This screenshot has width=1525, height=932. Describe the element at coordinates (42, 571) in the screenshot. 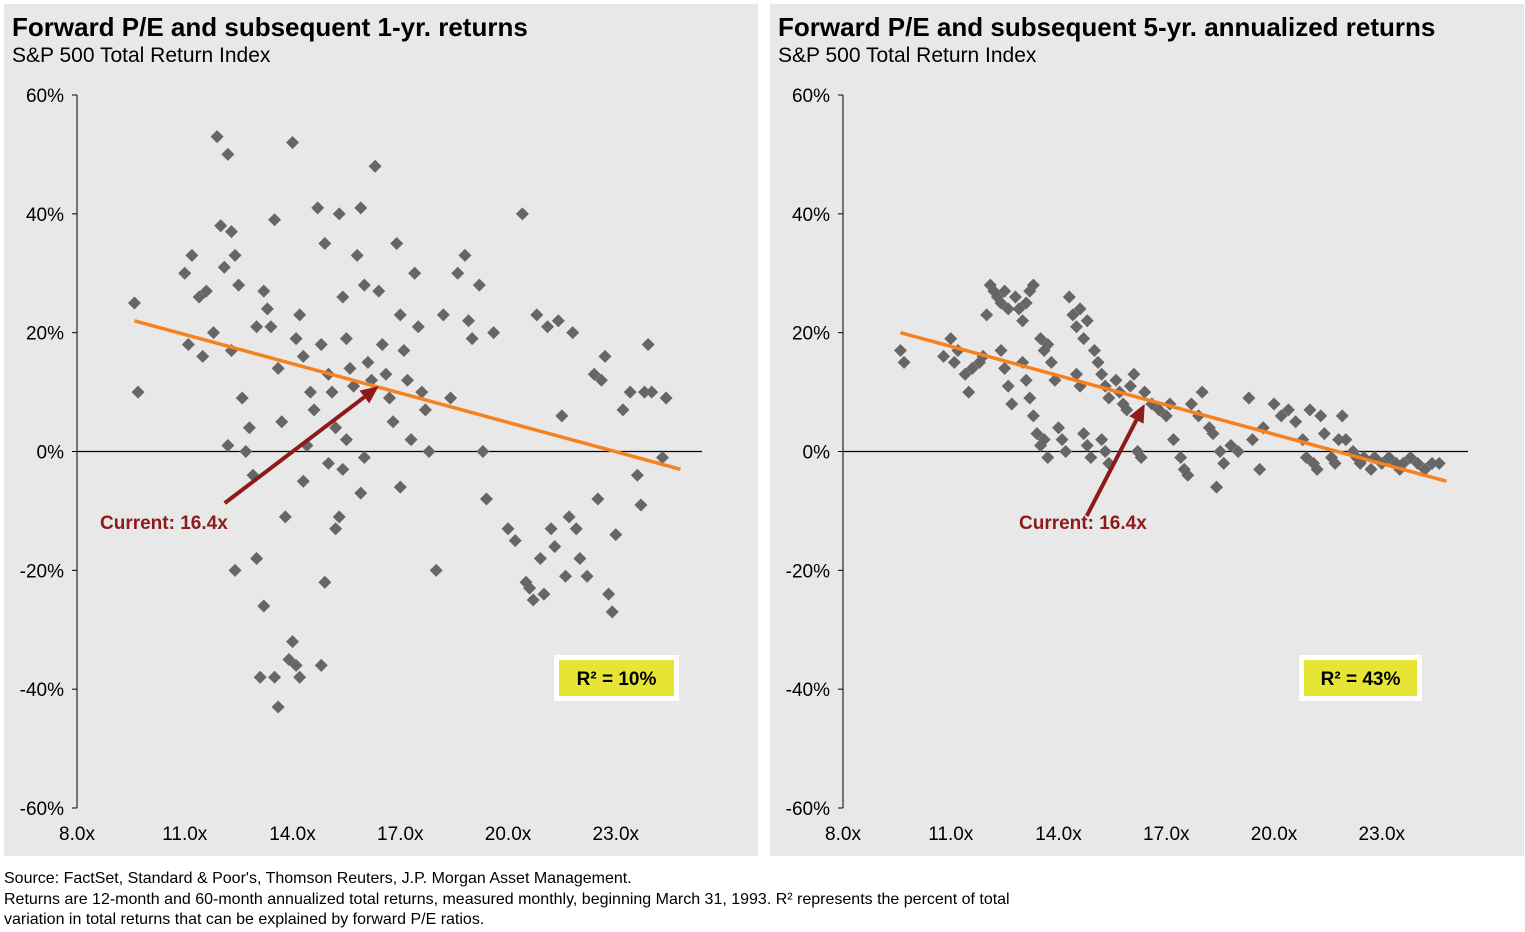

I see `y-tick-label: -20%` at that location.